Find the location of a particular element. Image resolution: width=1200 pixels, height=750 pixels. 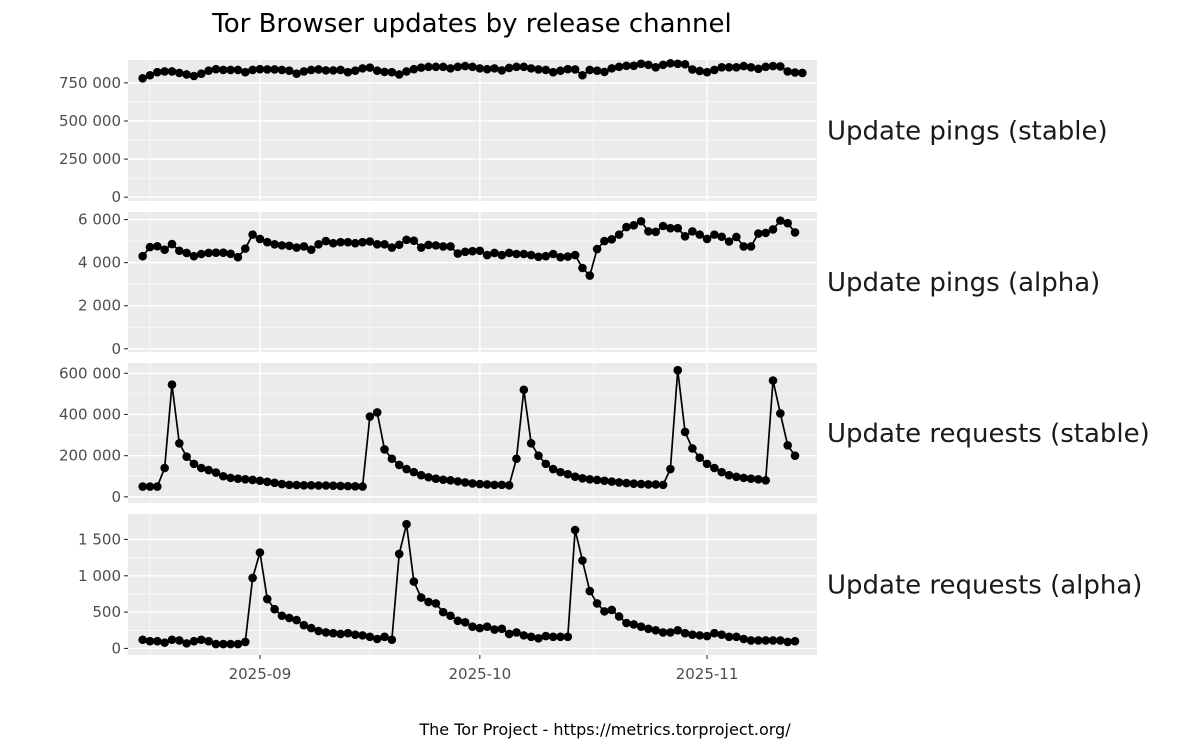

facet-label: Update requests (alpha) is located at coordinates (984, 586).